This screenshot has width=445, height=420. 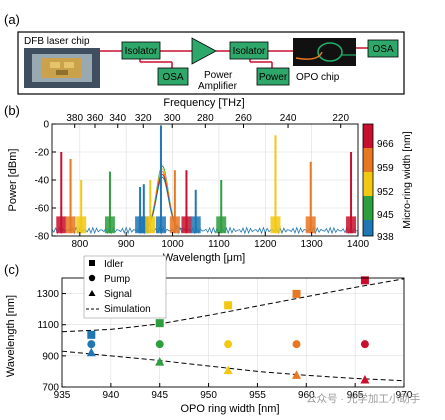 What do you see at coordinates (404, 395) in the screenshot?
I see `x-tick-label: 970` at bounding box center [404, 395].